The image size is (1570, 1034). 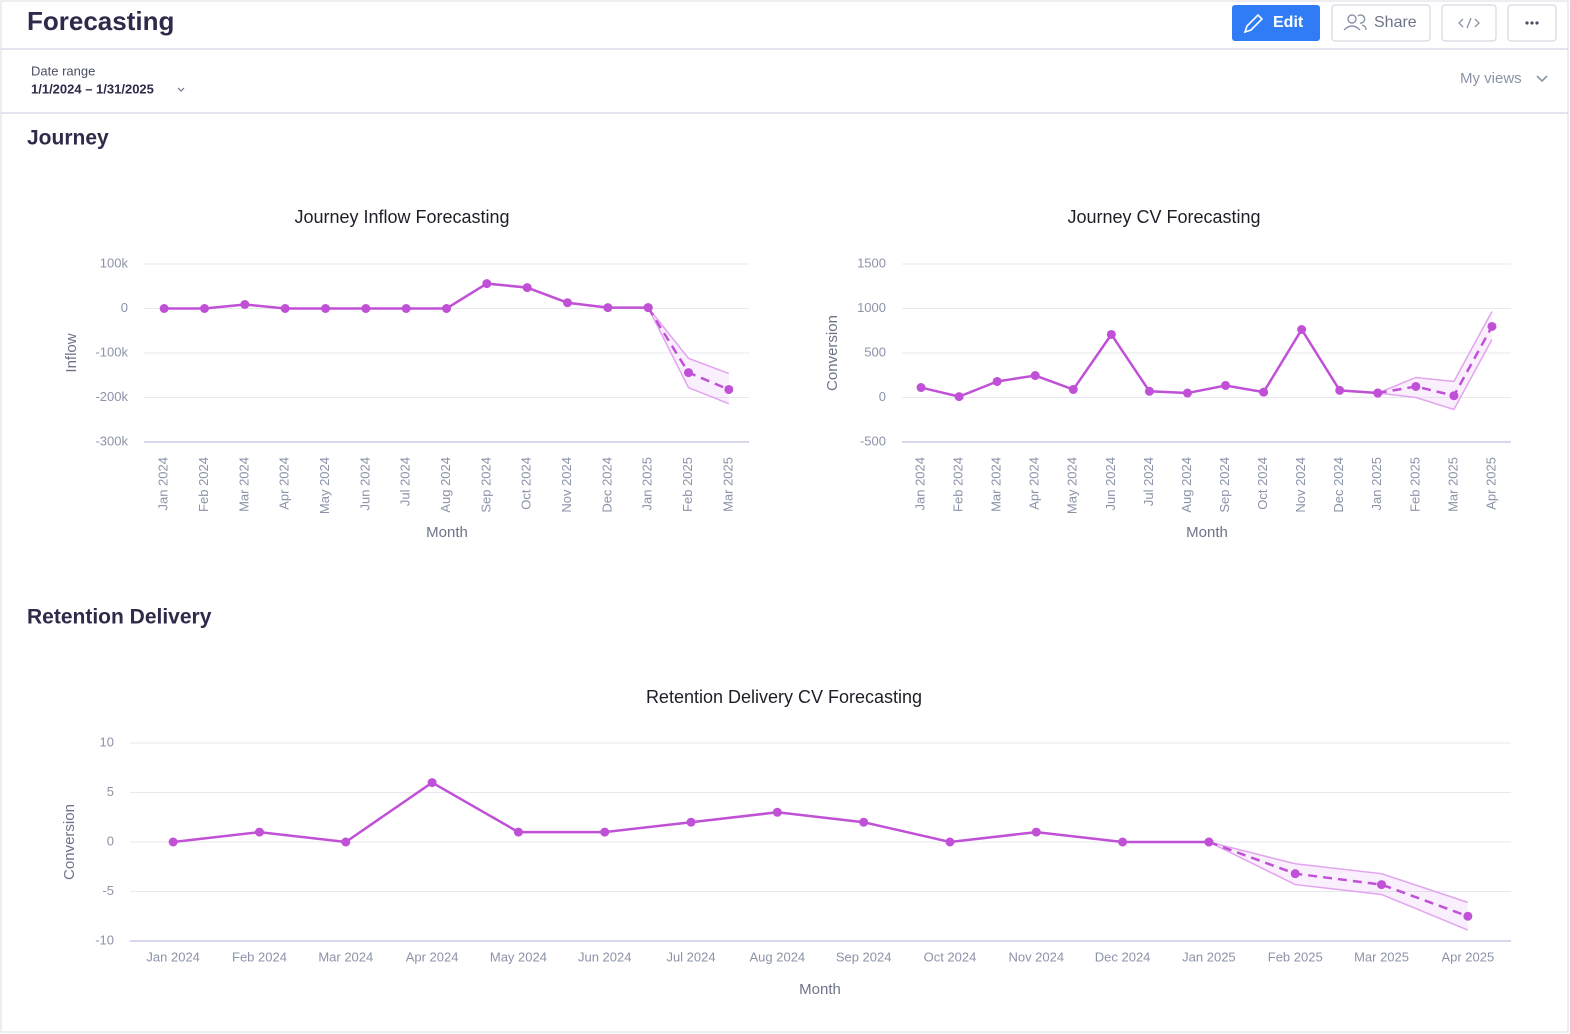 I want to click on edit-button: Edit, so click(x=1276, y=23).